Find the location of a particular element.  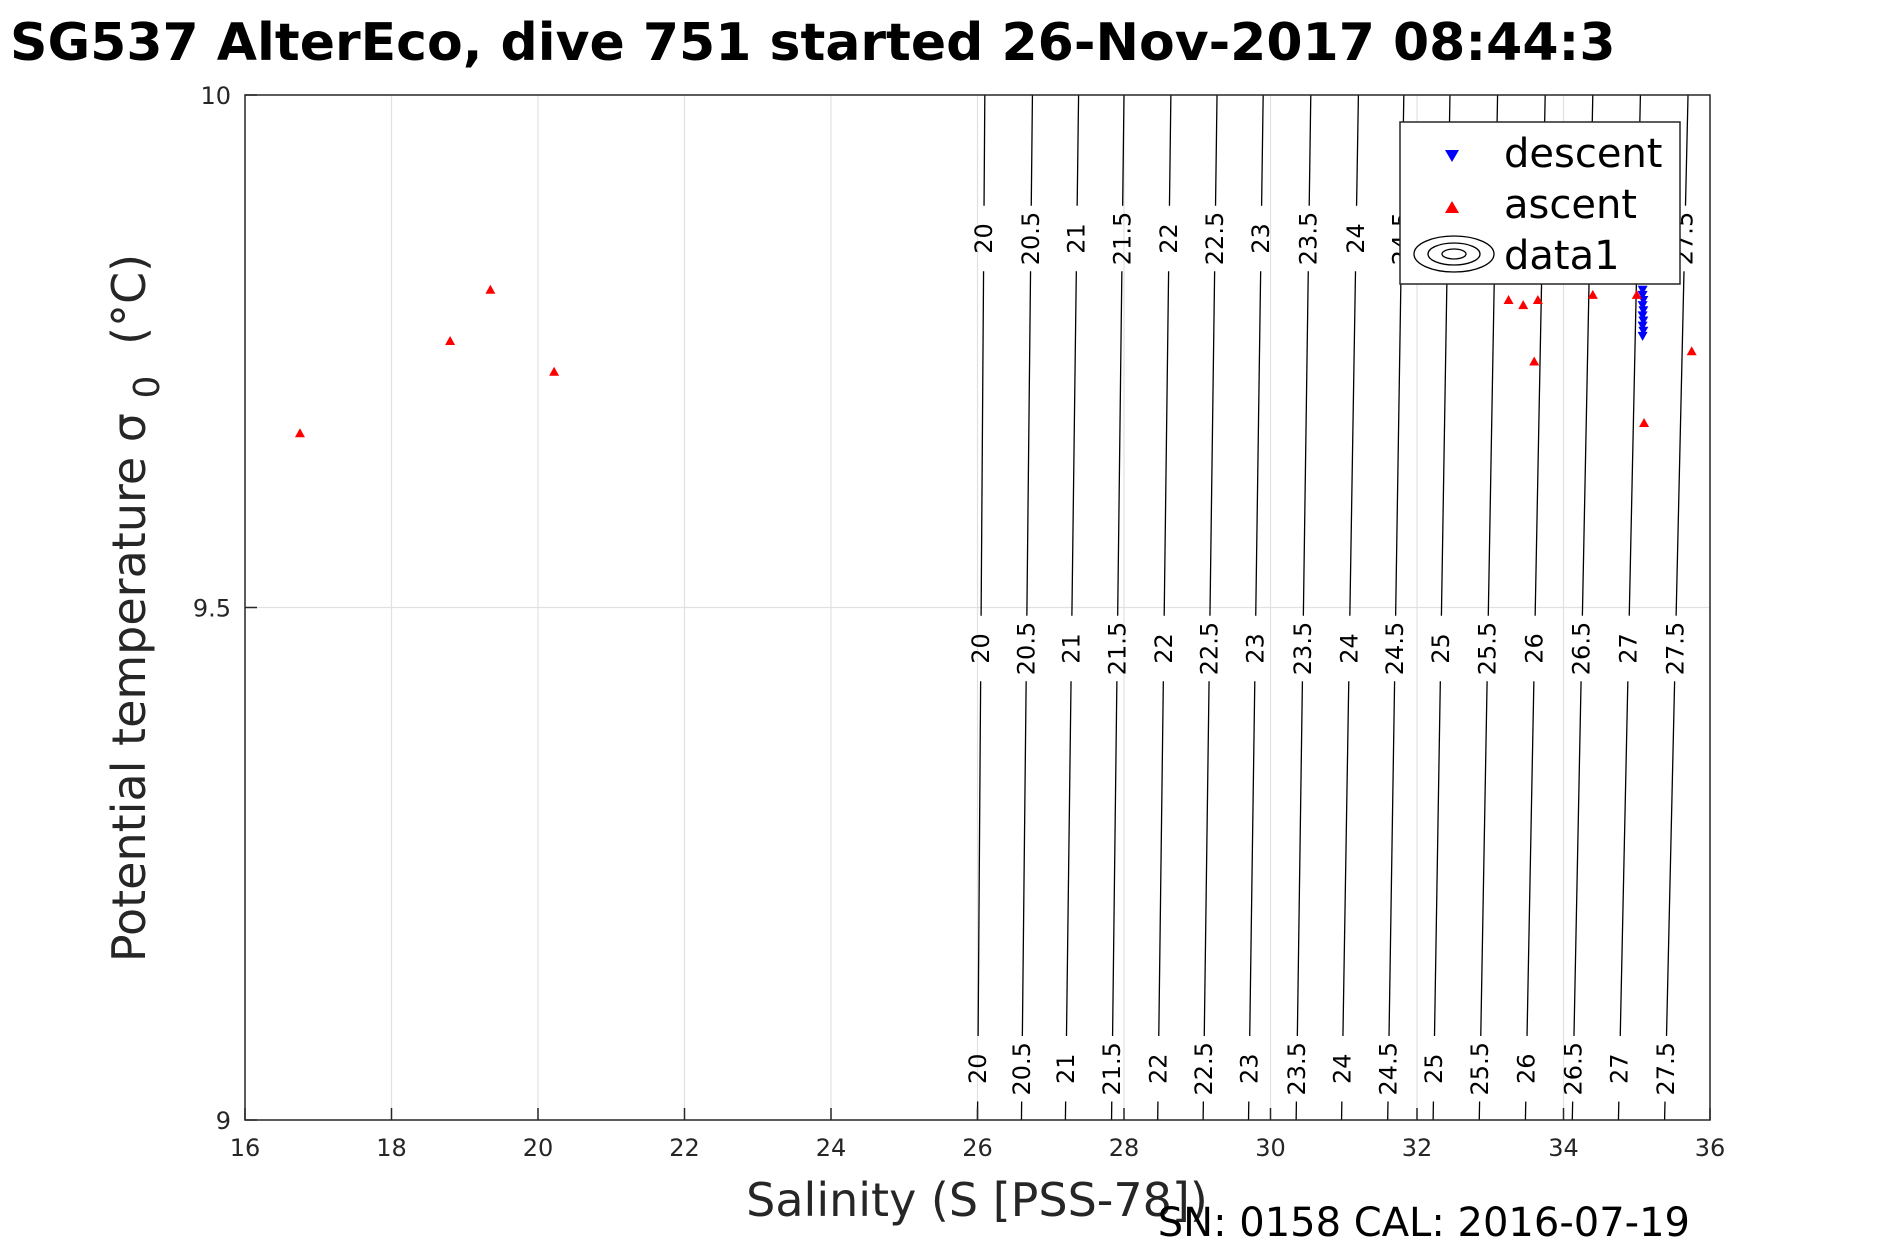

isopycnal-label: 21.5 is located at coordinates (1112, 1068).